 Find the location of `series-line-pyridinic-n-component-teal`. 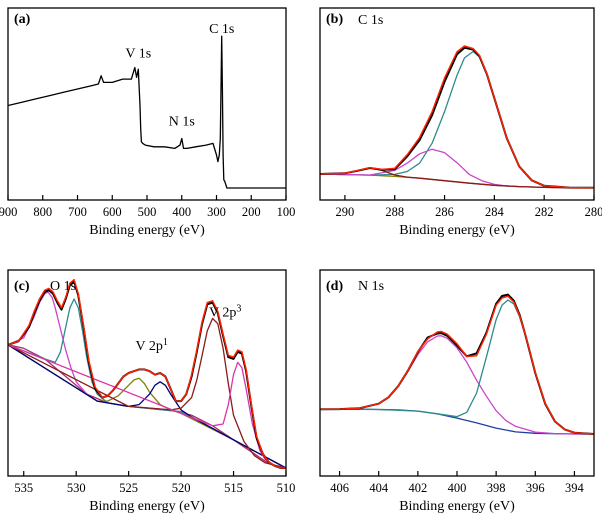

series-line-pyridinic-n-component-teal is located at coordinates (457, 367).